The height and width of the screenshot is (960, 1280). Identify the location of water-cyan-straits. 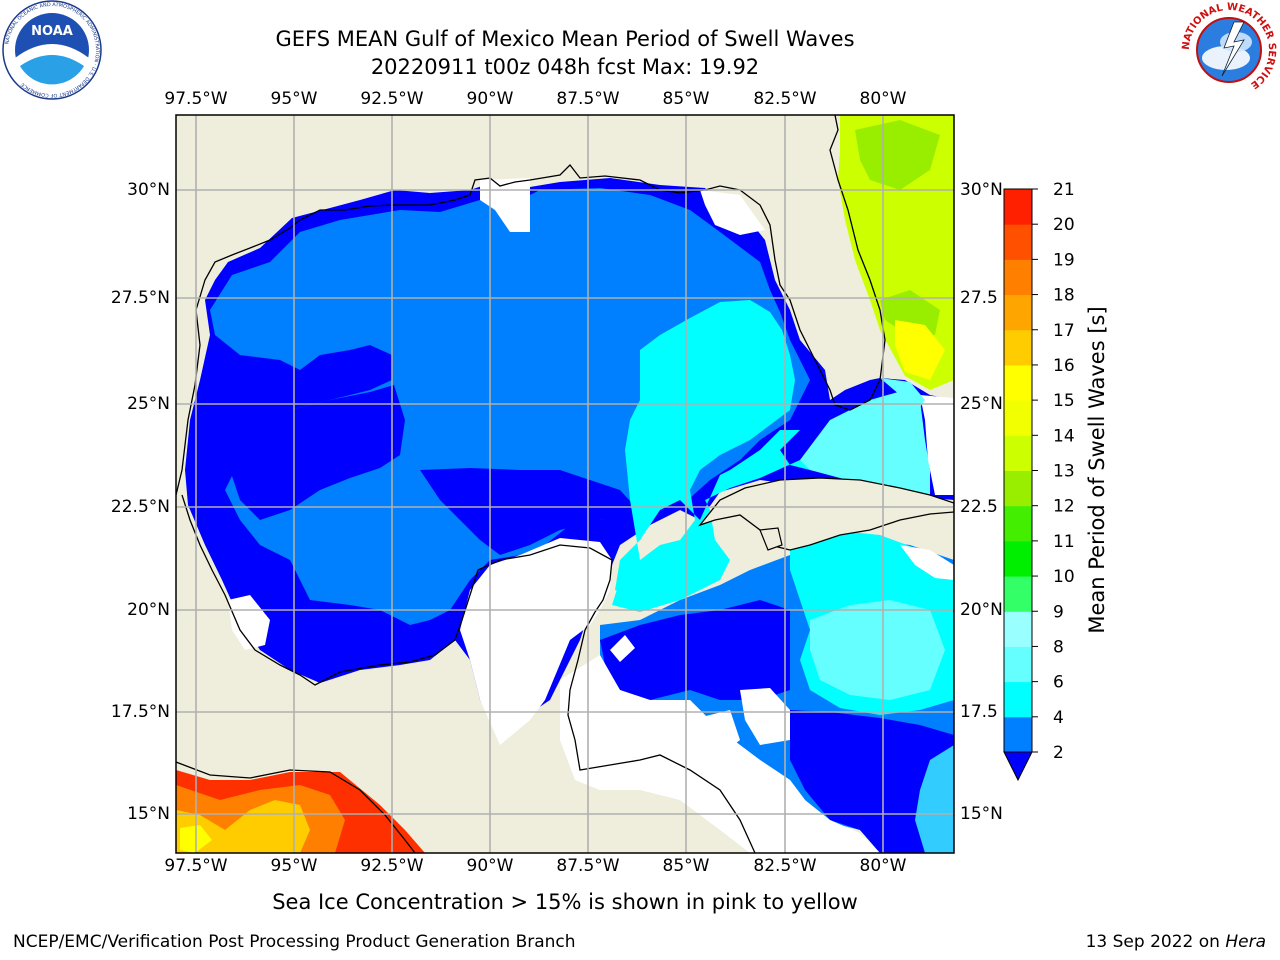
(865, 442).